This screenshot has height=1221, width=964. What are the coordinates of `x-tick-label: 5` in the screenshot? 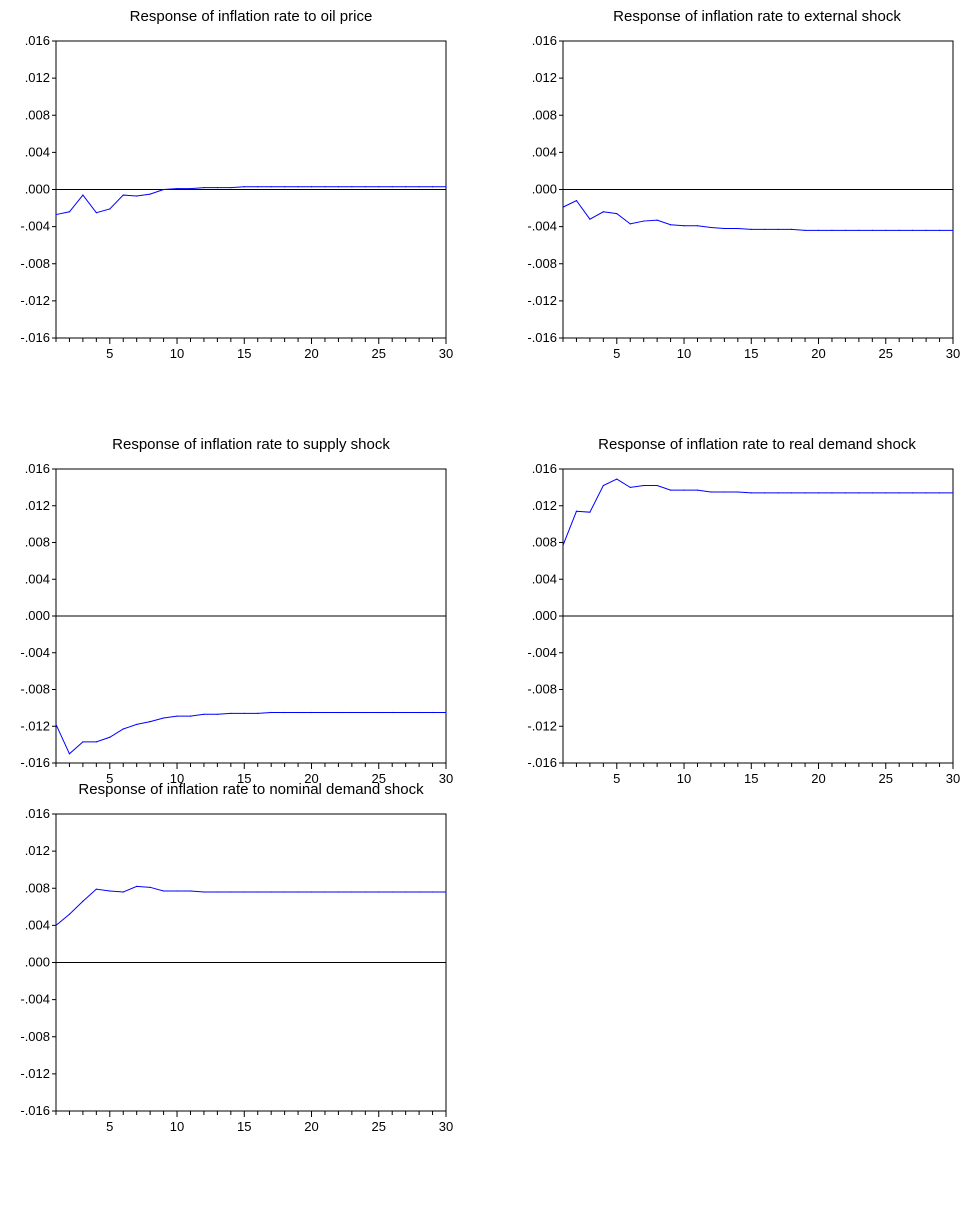 It's located at (109, 353).